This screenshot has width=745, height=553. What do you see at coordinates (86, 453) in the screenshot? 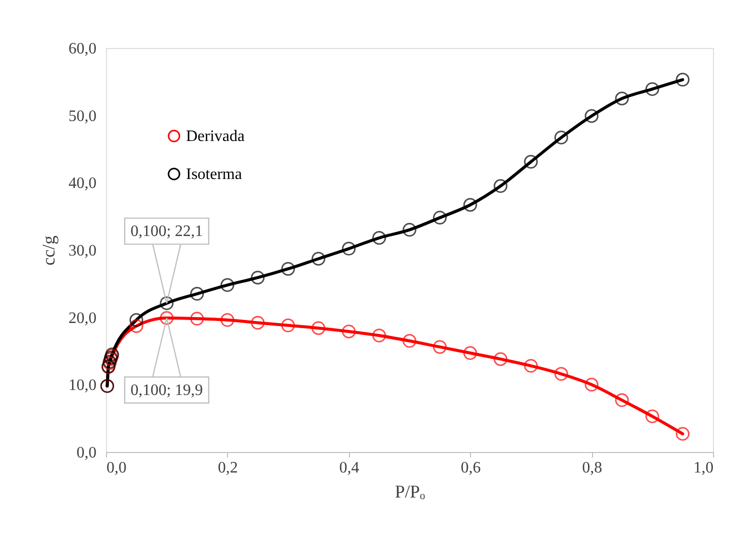
I see `y-tick-label: 0,0` at bounding box center [86, 453].